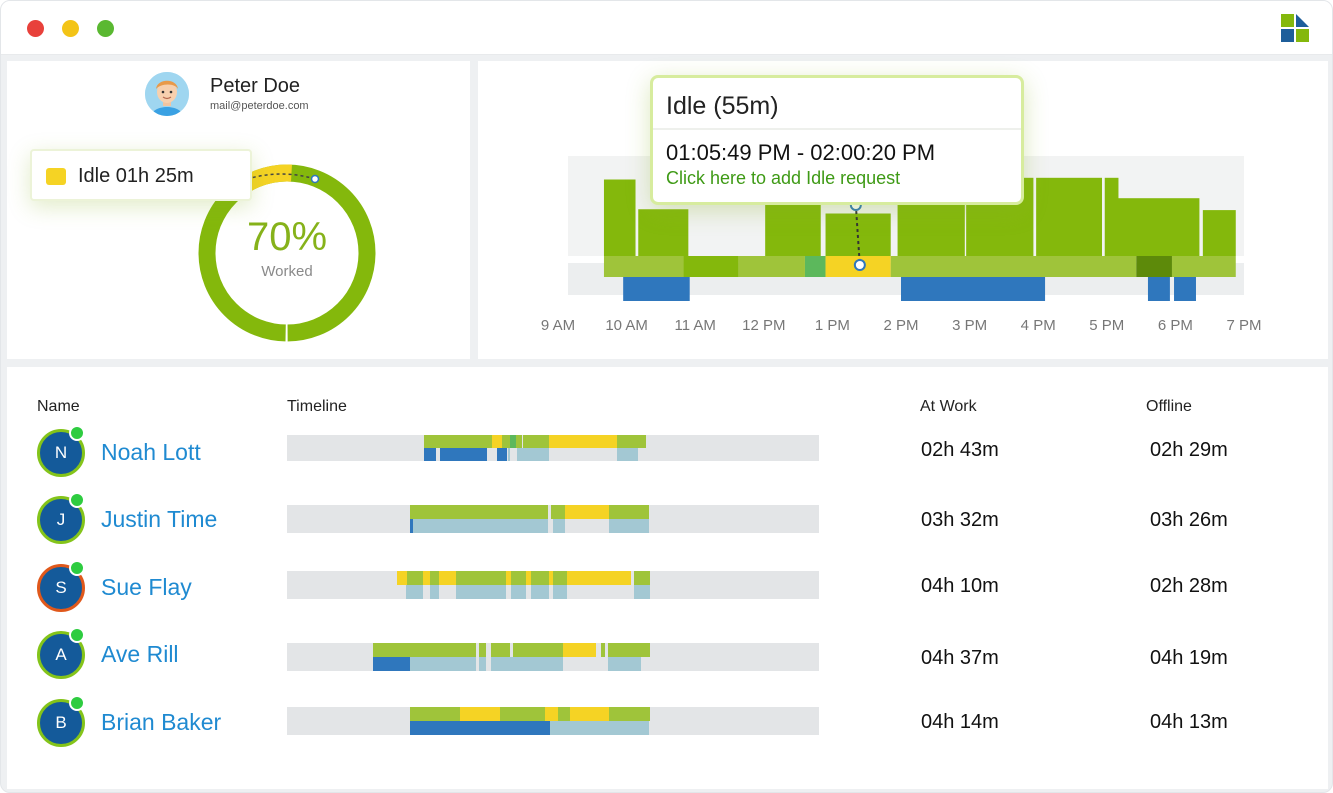 The width and height of the screenshot is (1333, 793). I want to click on offline-value: 04h 19m, so click(1189, 658).